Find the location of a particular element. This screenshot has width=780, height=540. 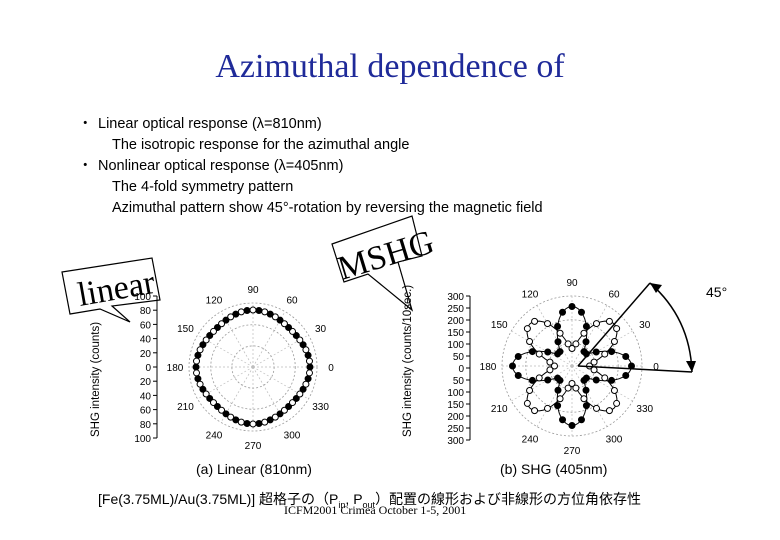

bullet-nonlinear: ・ Nonlinear optical response (λ=405nm) is located at coordinates (310, 166).